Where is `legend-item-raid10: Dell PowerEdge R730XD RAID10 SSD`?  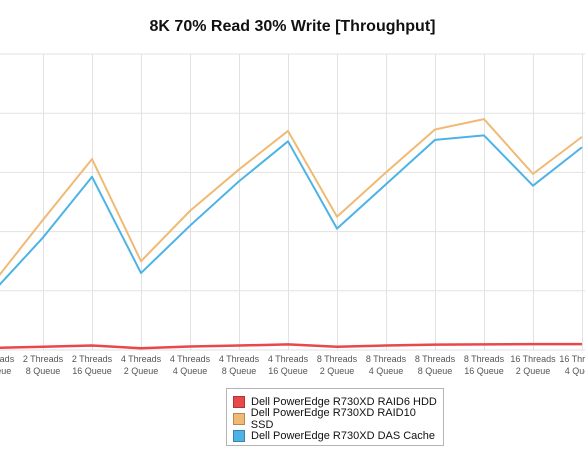 legend-item-raid10: Dell PowerEdge R730XD RAID10 SSD is located at coordinates (335, 419).